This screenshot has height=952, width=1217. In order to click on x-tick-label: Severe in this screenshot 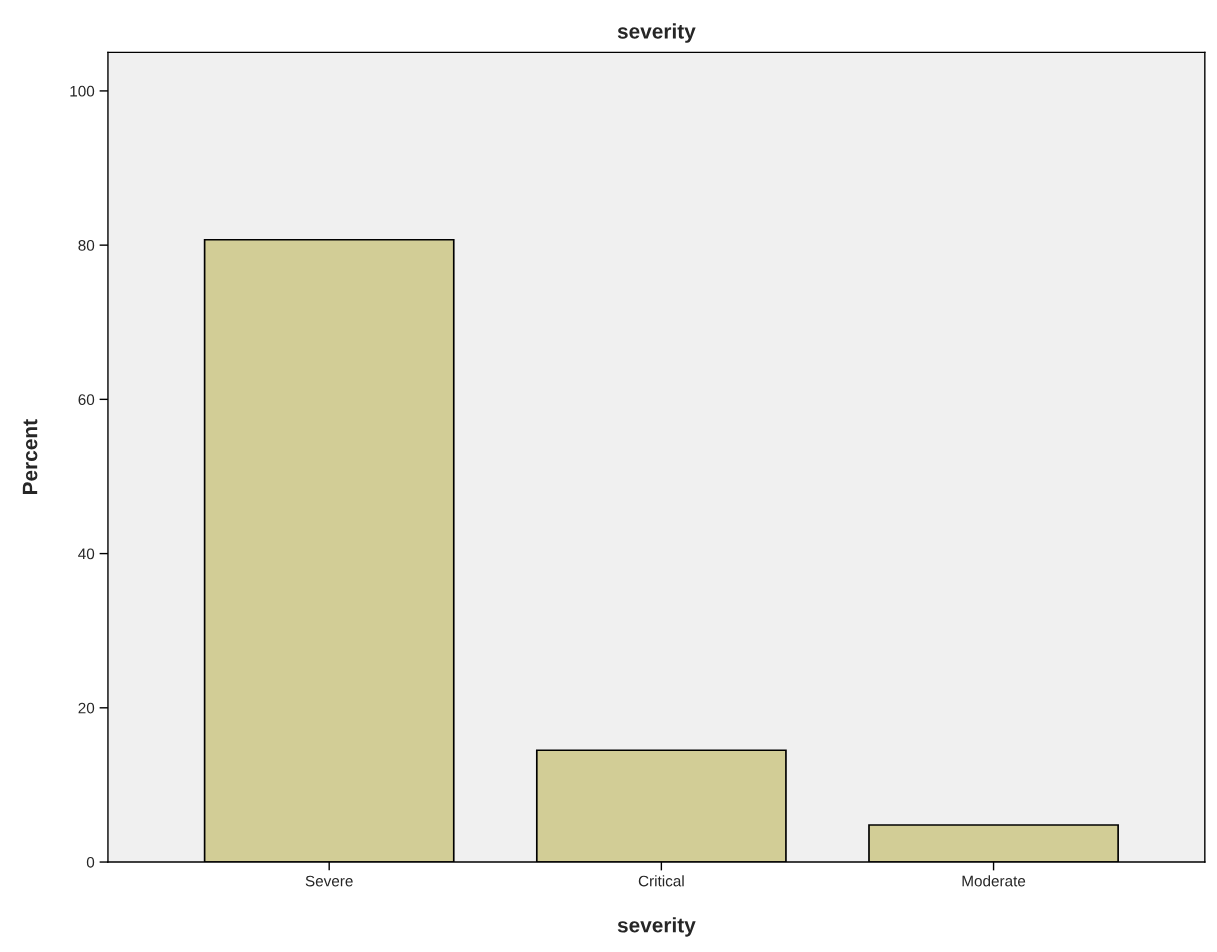, I will do `click(329, 881)`.